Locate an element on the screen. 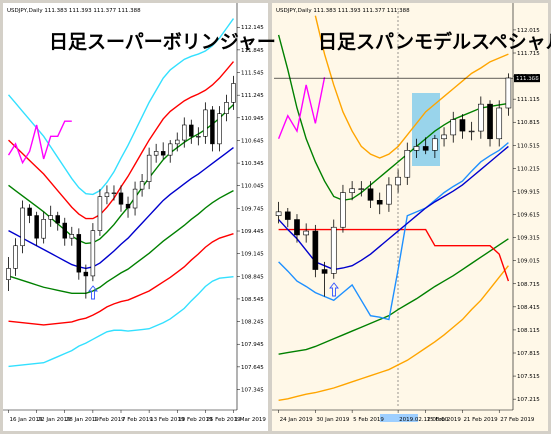 This screenshot has height=434, width=551. y-tick-label: 107.945 is located at coordinates (252, 345).